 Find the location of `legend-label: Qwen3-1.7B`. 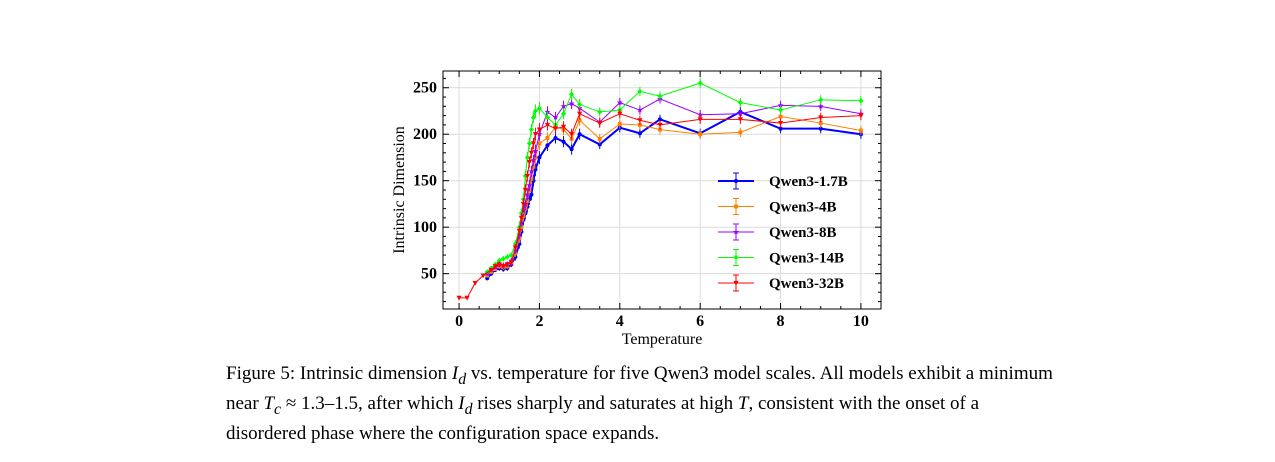

legend-label: Qwen3-1.7B is located at coordinates (808, 182).